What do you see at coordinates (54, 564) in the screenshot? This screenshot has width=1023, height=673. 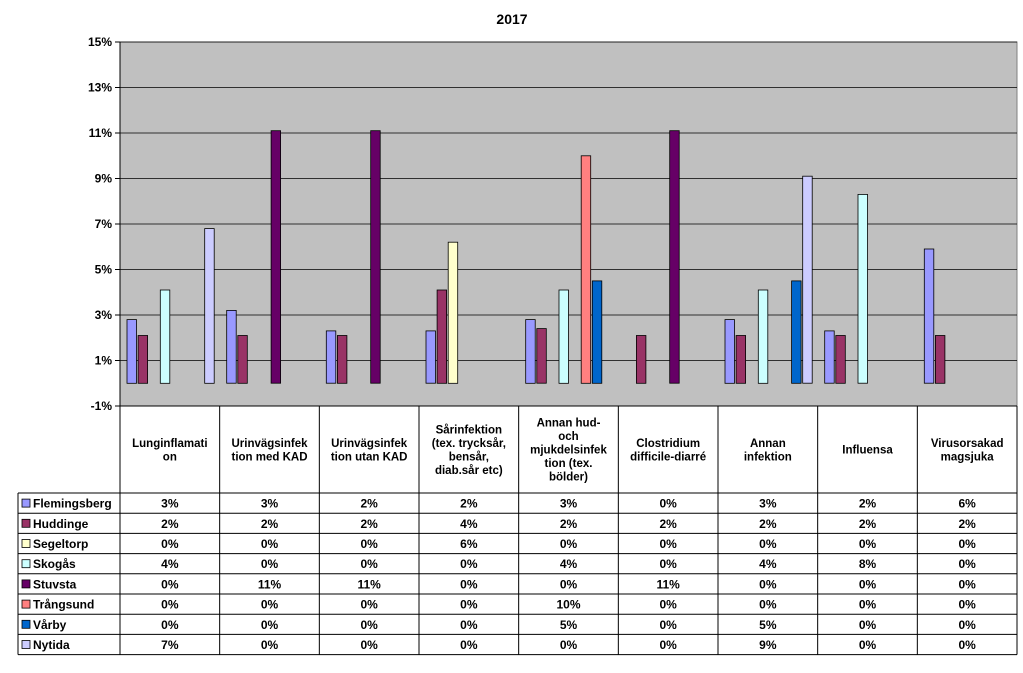 I see `legend-series-name: Skogås` at bounding box center [54, 564].